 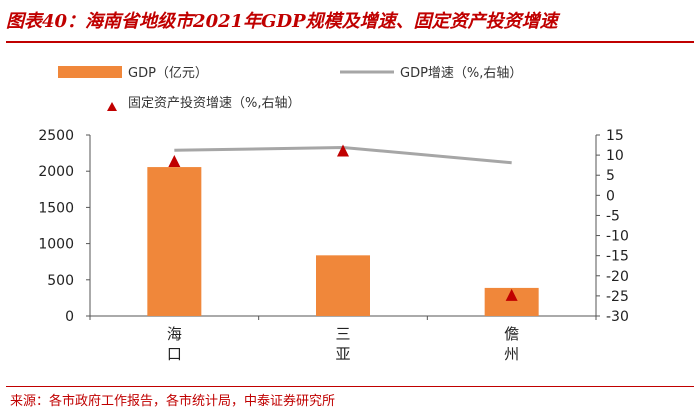 What do you see at coordinates (511, 334) in the screenshot?
I see `x-category-label: 儋` at bounding box center [511, 334].